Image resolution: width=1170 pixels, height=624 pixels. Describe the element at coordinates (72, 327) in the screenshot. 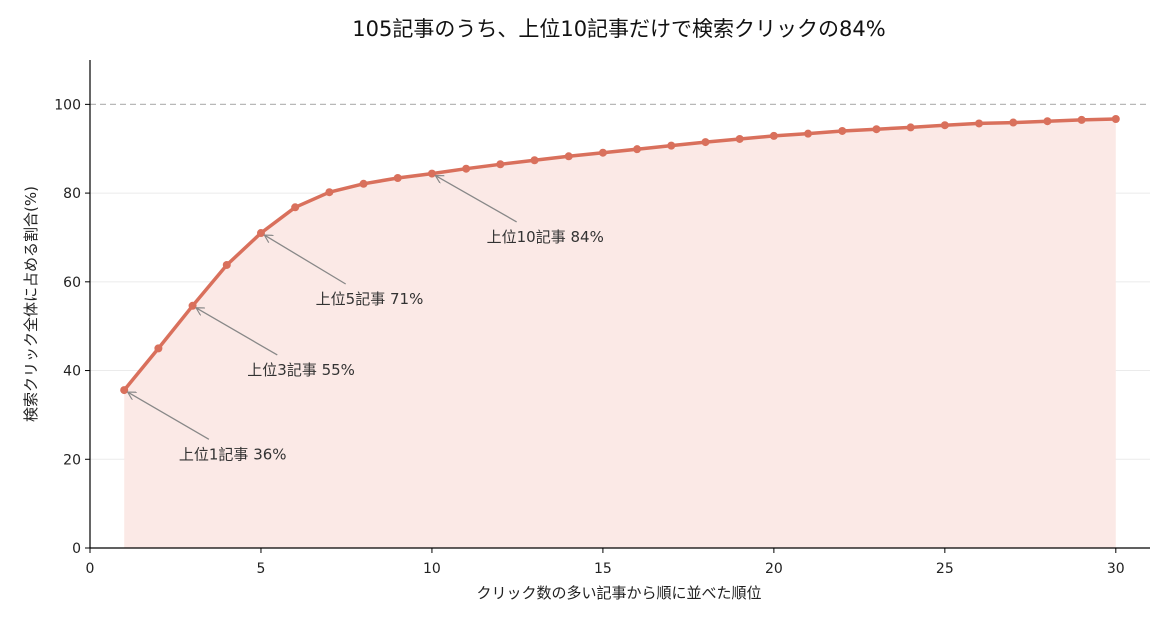

I see `y-ticks: 0 20 40 60 80 100` at that location.